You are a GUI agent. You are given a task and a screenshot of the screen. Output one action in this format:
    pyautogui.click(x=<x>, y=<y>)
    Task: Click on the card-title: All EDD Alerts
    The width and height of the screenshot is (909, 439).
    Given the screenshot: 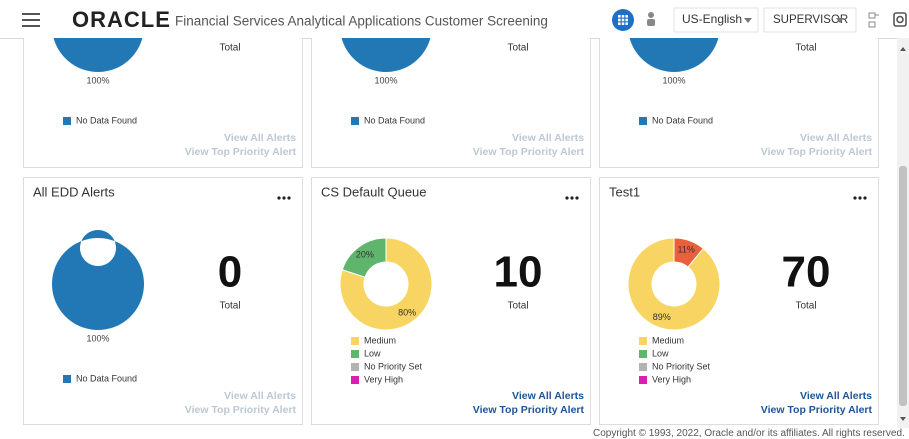 What is the action you would take?
    pyautogui.click(x=74, y=191)
    